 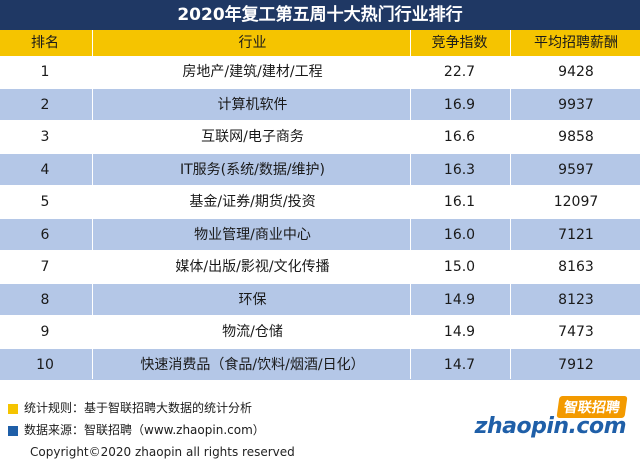 I want to click on cell-salary: 9597, so click(x=576, y=169).